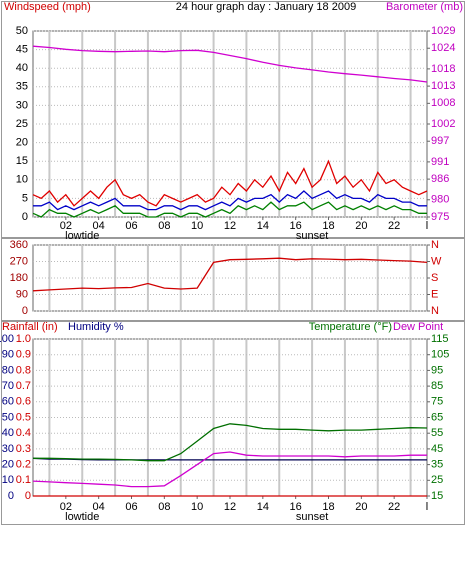 This screenshot has height=566, width=467. I want to click on y3-tick-label: 0.5, so click(23, 417).